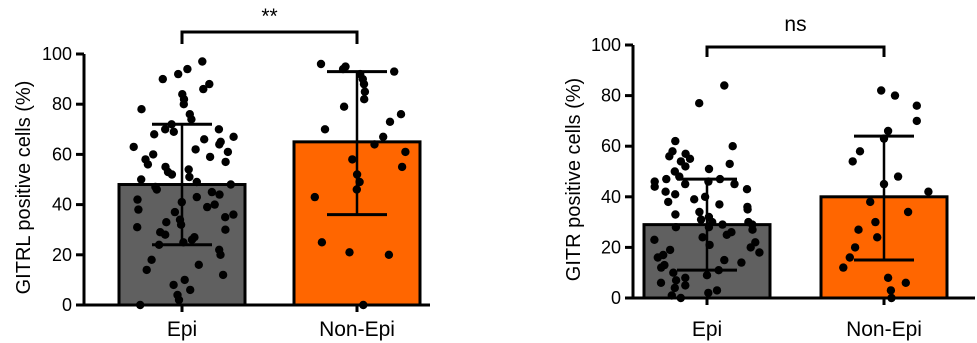 Image resolution: width=977 pixels, height=343 pixels. What do you see at coordinates (62, 154) in the screenshot?
I see `y-tick-label: 60` at bounding box center [62, 154].